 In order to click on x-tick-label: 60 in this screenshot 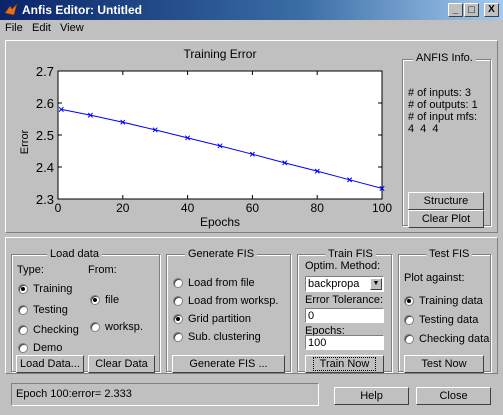, I will do `click(253, 208)`.